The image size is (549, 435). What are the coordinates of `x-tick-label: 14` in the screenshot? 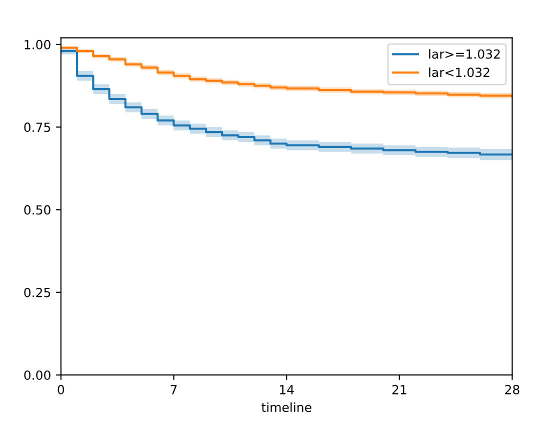 It's located at (287, 389).